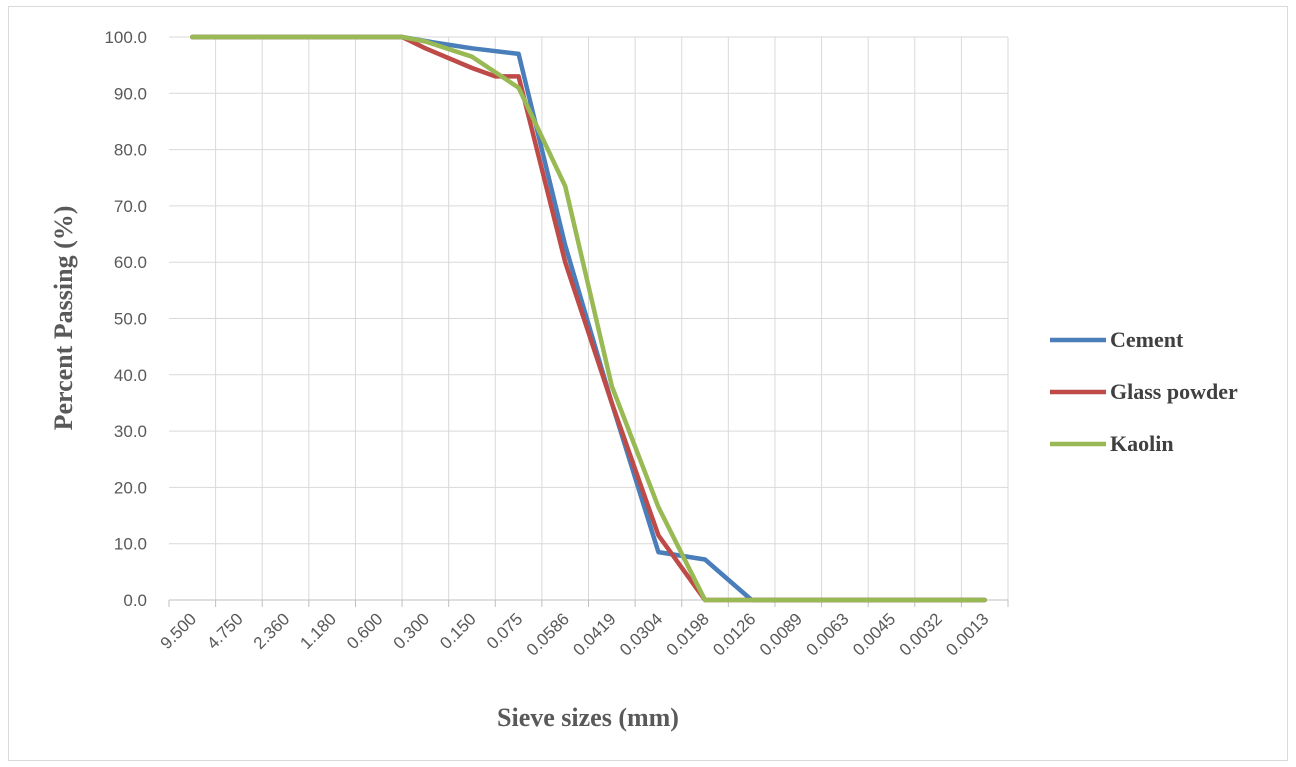  I want to click on x-tick-label: 0.0419, so click(594, 634).